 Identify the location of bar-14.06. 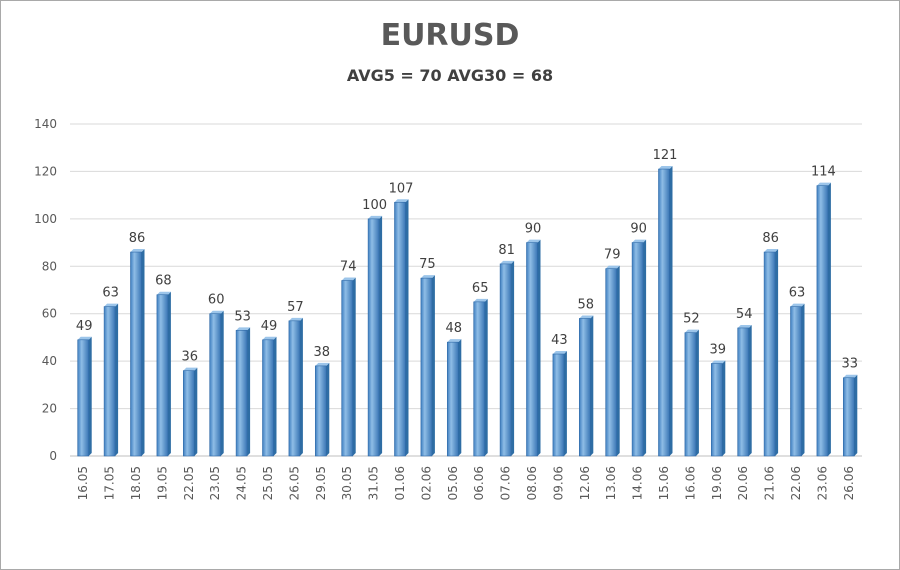
(639, 348).